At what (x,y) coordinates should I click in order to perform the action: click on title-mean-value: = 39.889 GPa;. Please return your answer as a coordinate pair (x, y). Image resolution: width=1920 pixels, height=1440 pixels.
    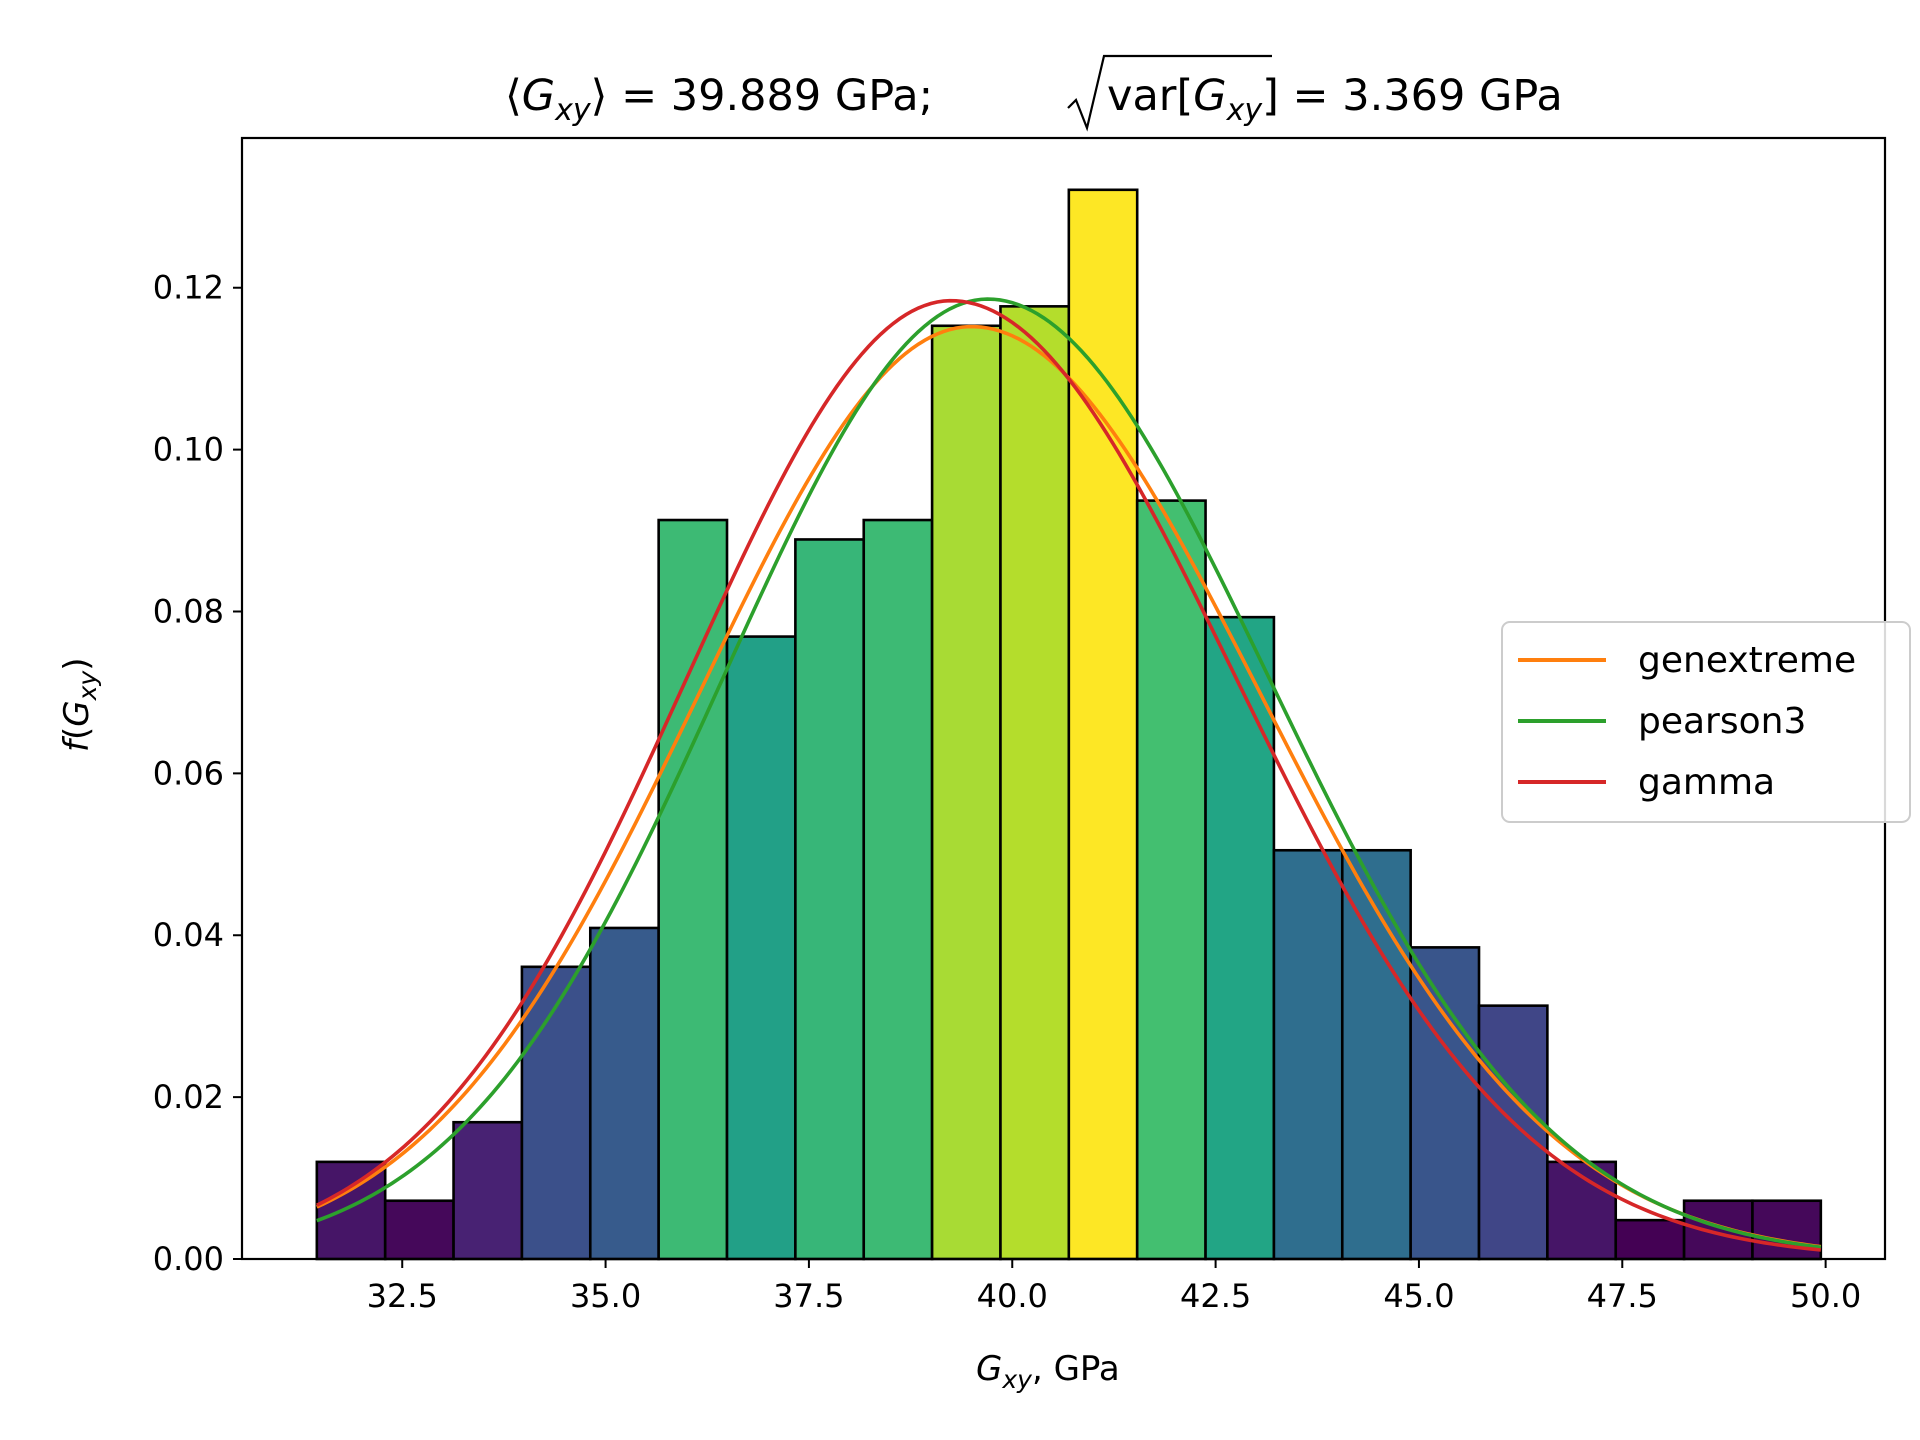
    Looking at the image, I should click on (770, 96).